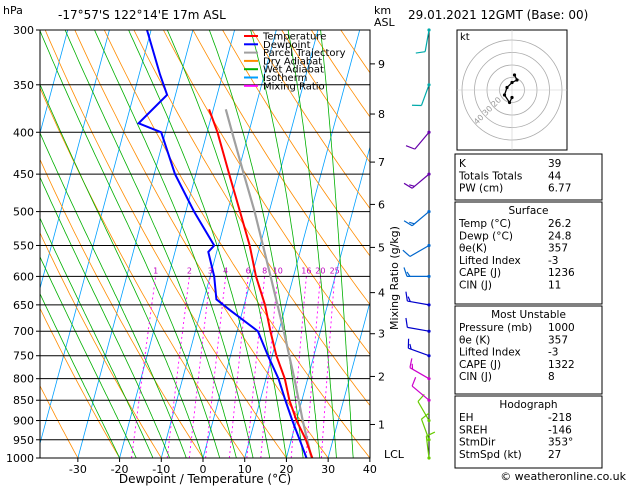  What do you see at coordinates (553, 261) in the screenshot?
I see `index-value: -3` at bounding box center [553, 261].